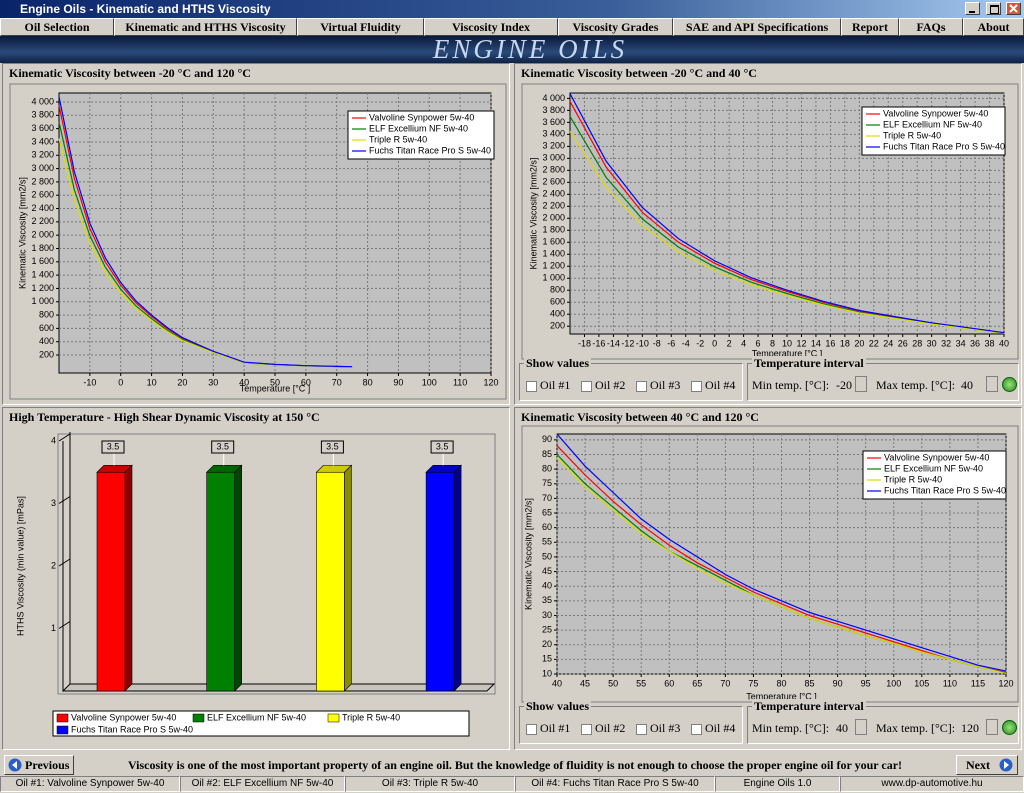  What do you see at coordinates (558, 363) in the screenshot?
I see `group-caption: Show values` at bounding box center [558, 363].